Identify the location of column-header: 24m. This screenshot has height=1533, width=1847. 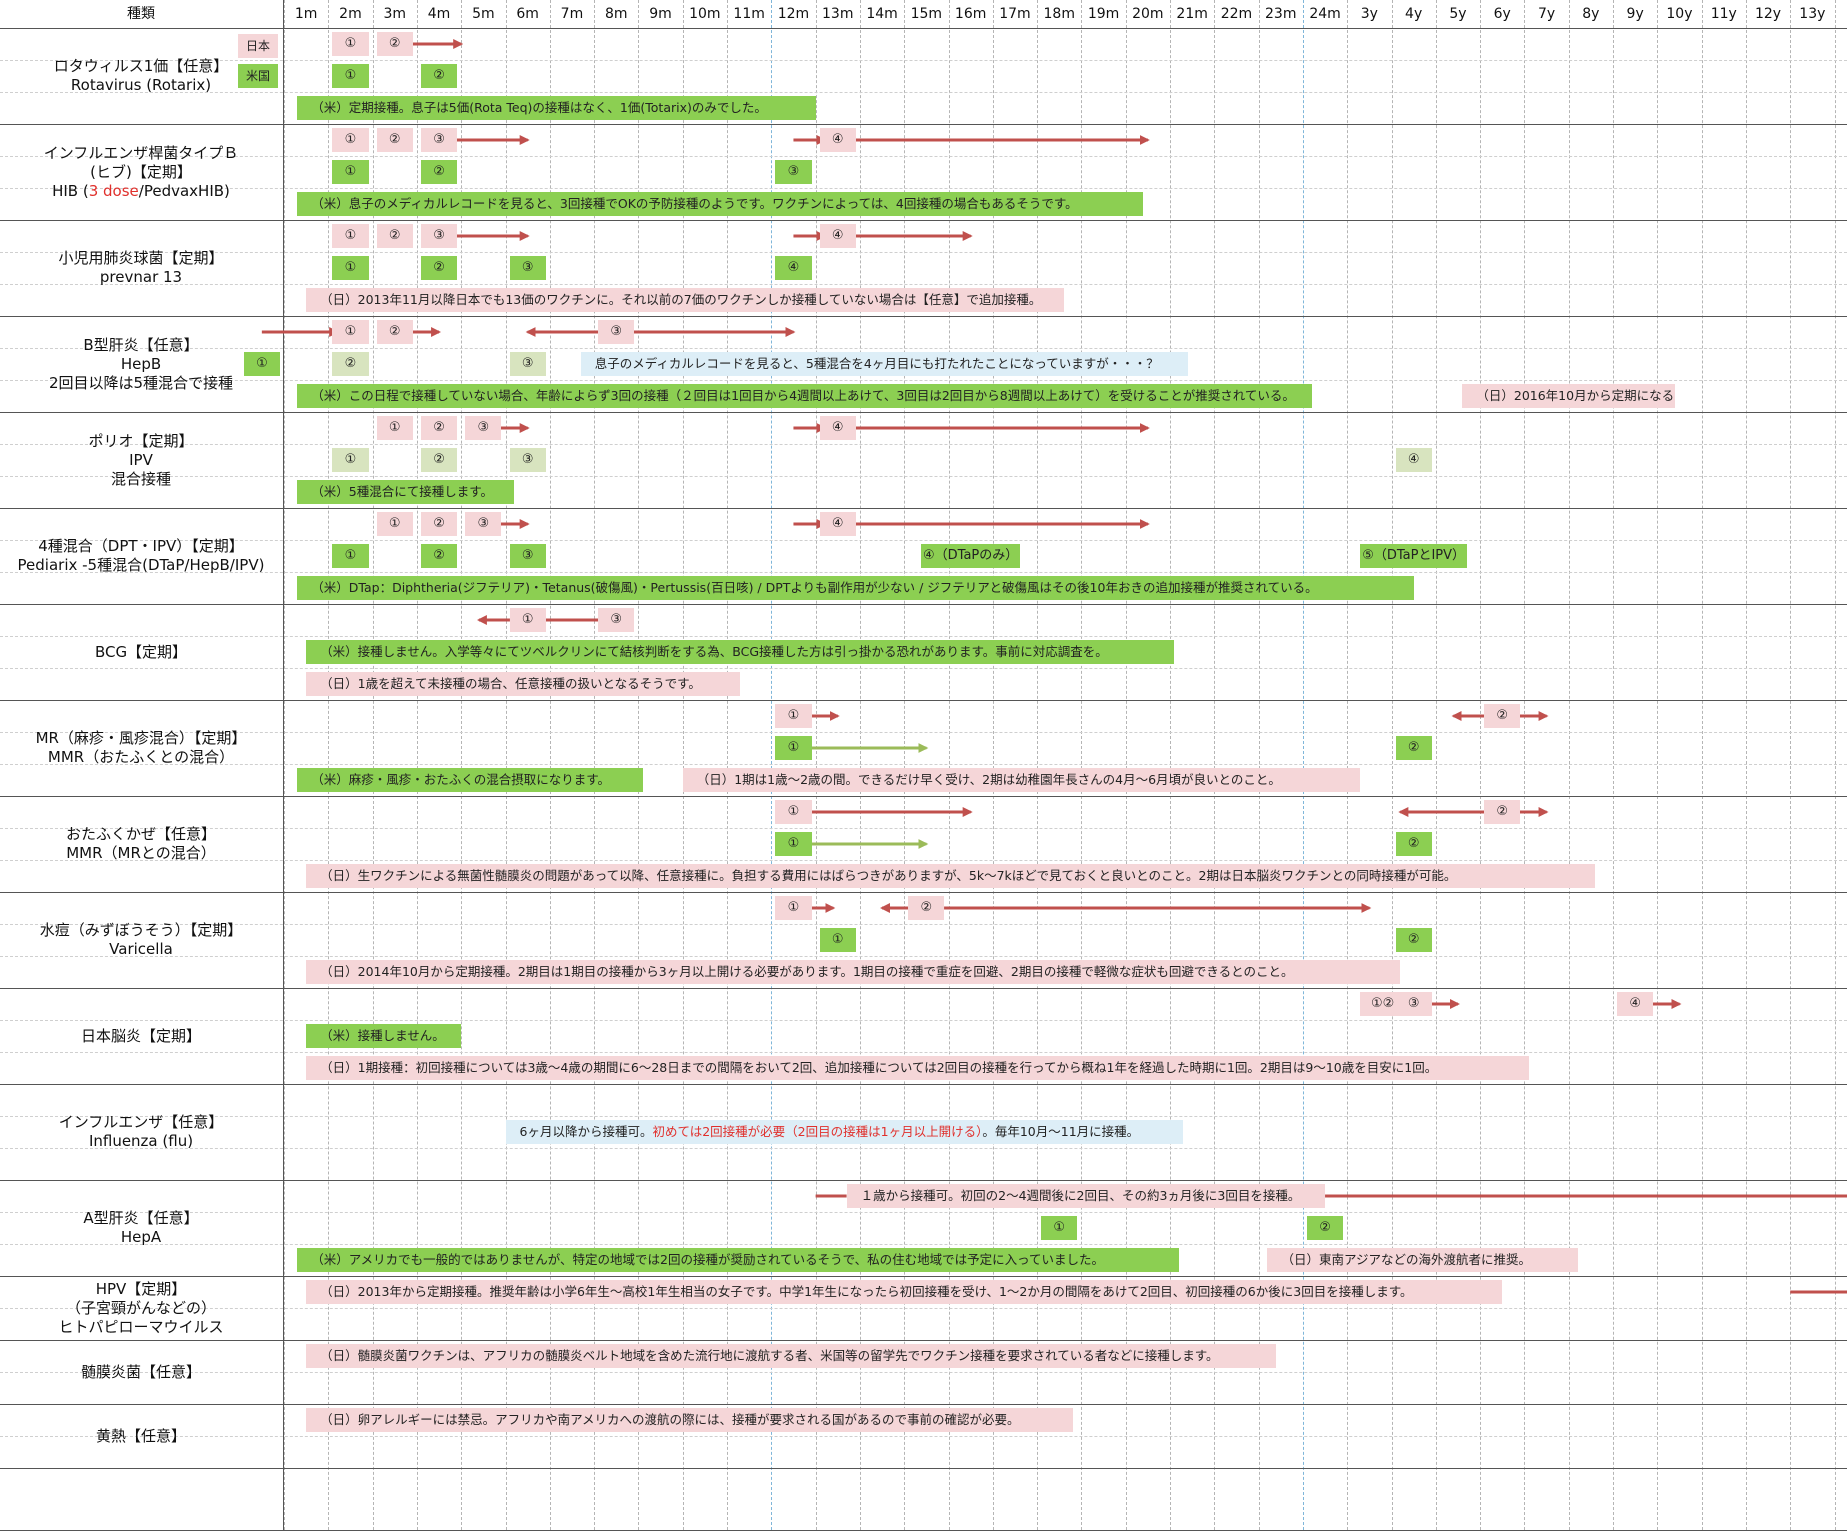
(1325, 14).